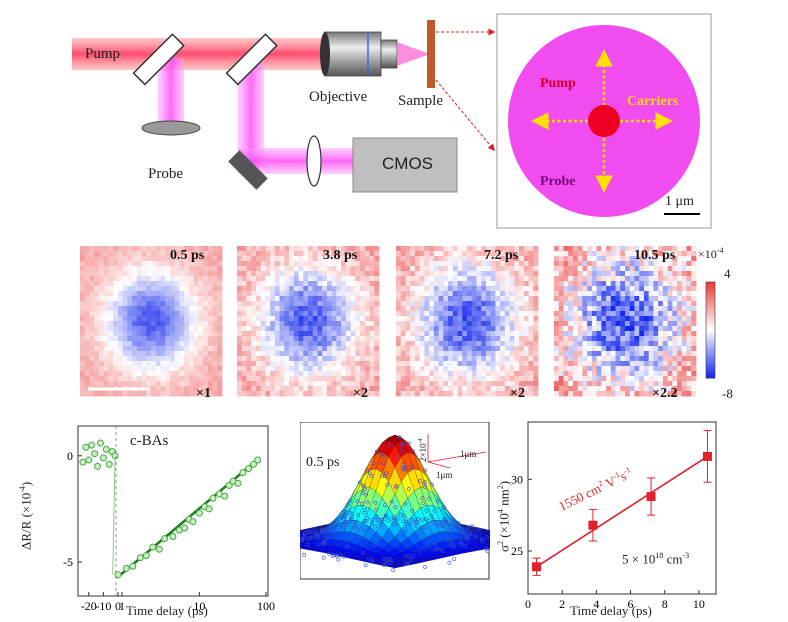 The image size is (788, 622). I want to click on variance-xlabel: Time delay (ps), so click(611, 610).